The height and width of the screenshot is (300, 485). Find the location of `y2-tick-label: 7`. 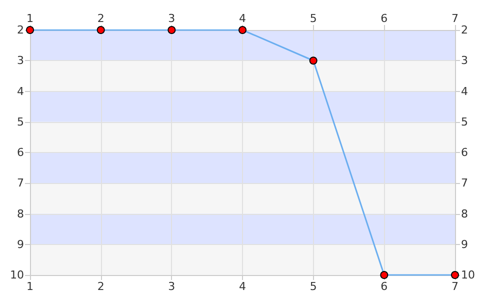

y2-tick-label: 7 is located at coordinates (464, 183).